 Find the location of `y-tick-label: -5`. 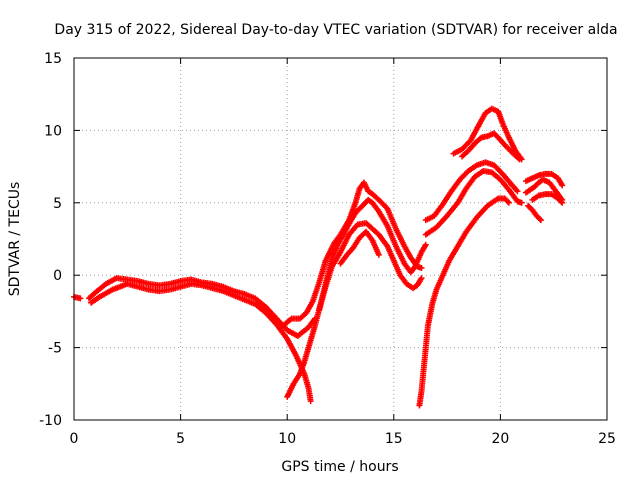

y-tick-label: -5 is located at coordinates (55, 349).